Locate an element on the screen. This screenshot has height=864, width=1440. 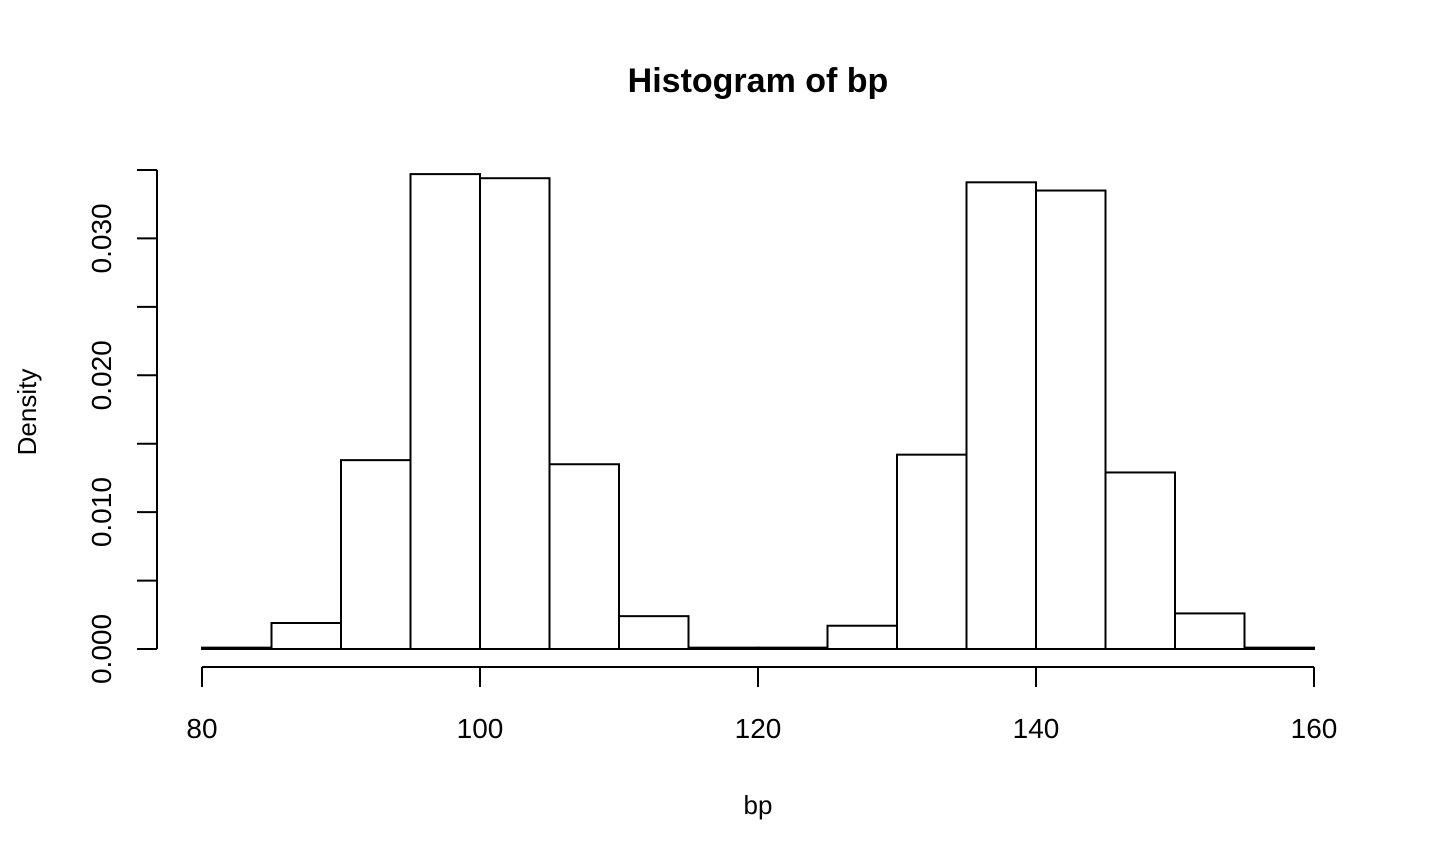
x-tick-label: 120 is located at coordinates (758, 728).